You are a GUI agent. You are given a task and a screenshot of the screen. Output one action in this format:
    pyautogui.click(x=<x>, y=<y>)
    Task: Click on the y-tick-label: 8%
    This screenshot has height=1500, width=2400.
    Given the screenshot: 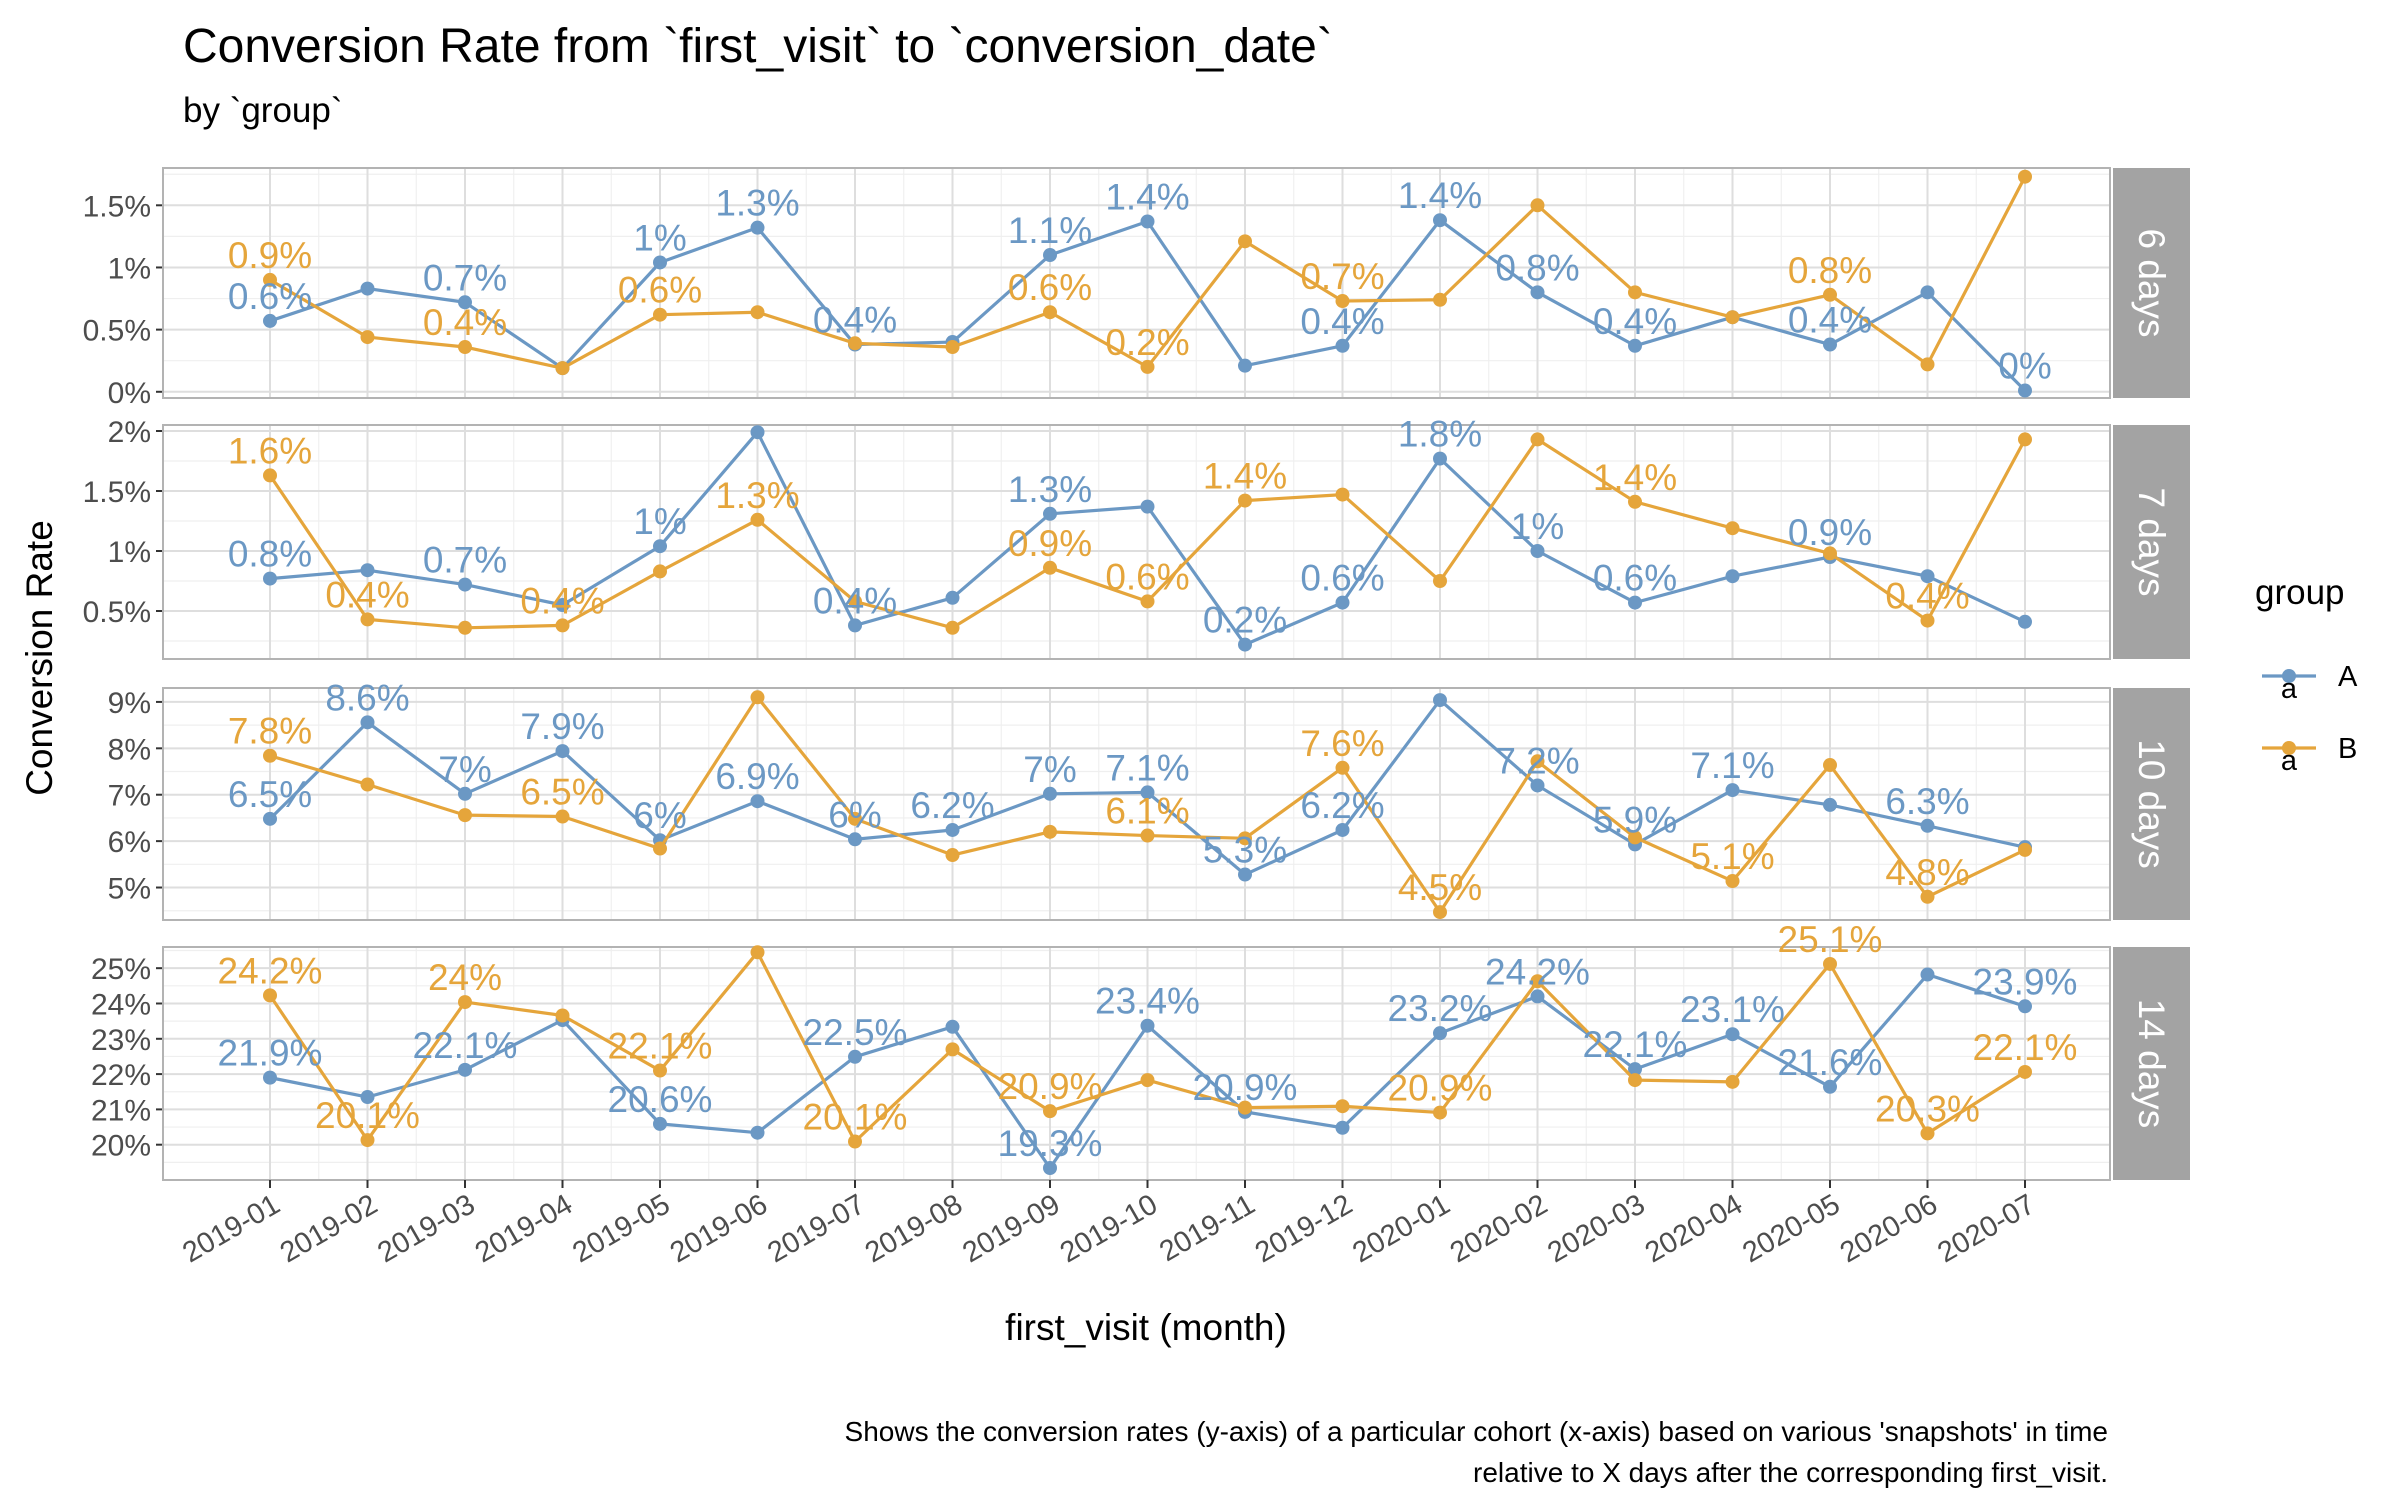 What is the action you would take?
    pyautogui.click(x=129, y=749)
    